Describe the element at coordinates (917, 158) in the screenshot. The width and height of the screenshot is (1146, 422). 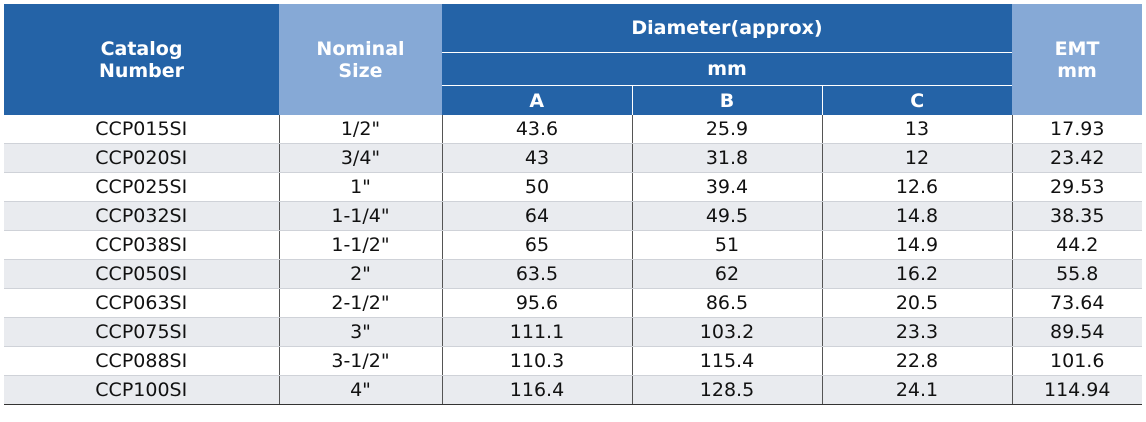
I see `diameter-c-cell: 12` at that location.